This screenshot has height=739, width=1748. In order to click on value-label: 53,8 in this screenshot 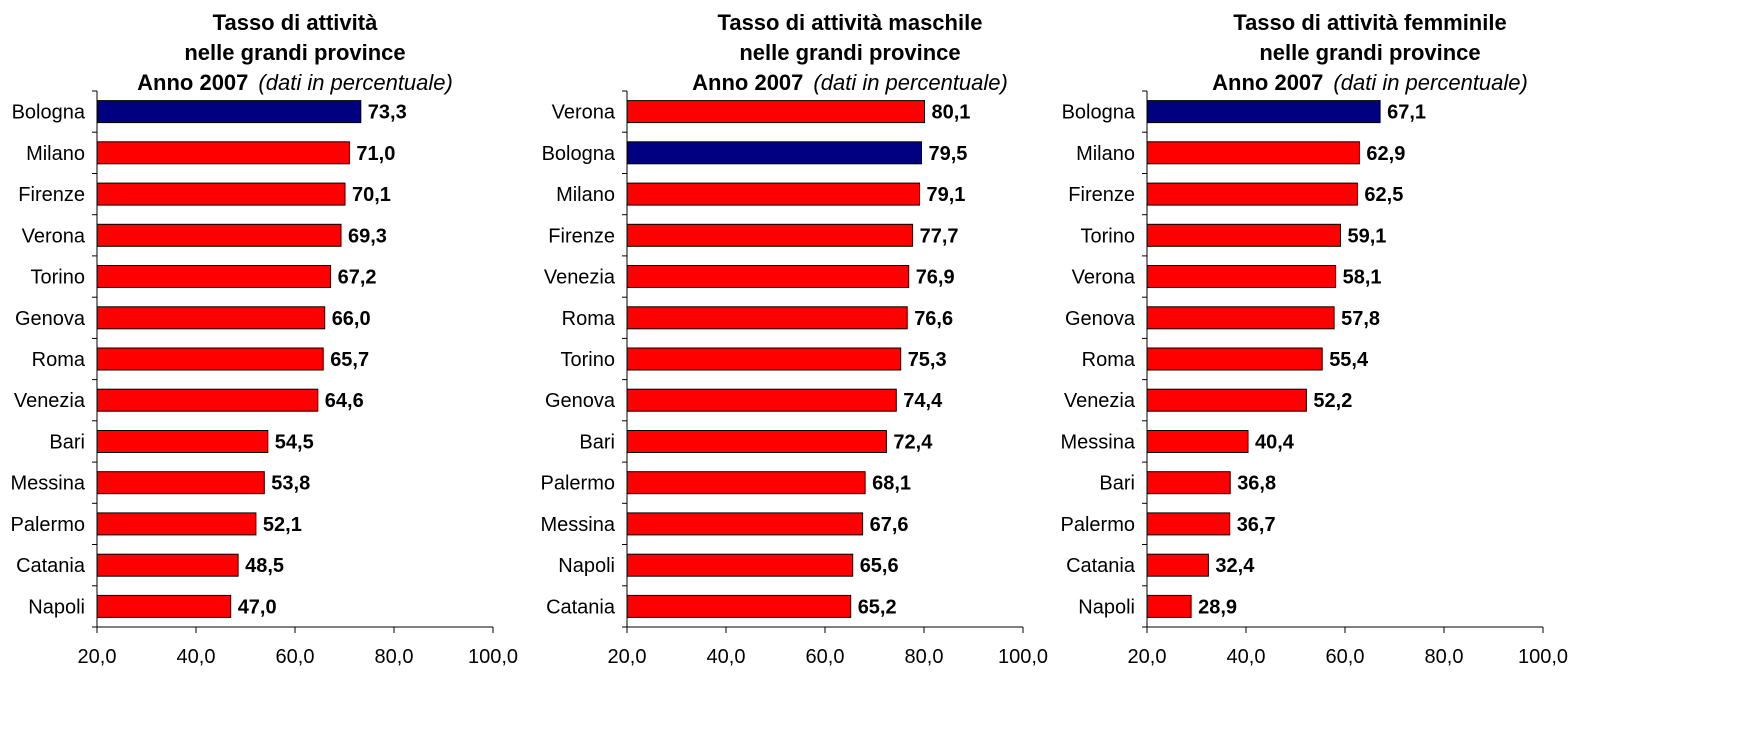, I will do `click(290, 484)`.